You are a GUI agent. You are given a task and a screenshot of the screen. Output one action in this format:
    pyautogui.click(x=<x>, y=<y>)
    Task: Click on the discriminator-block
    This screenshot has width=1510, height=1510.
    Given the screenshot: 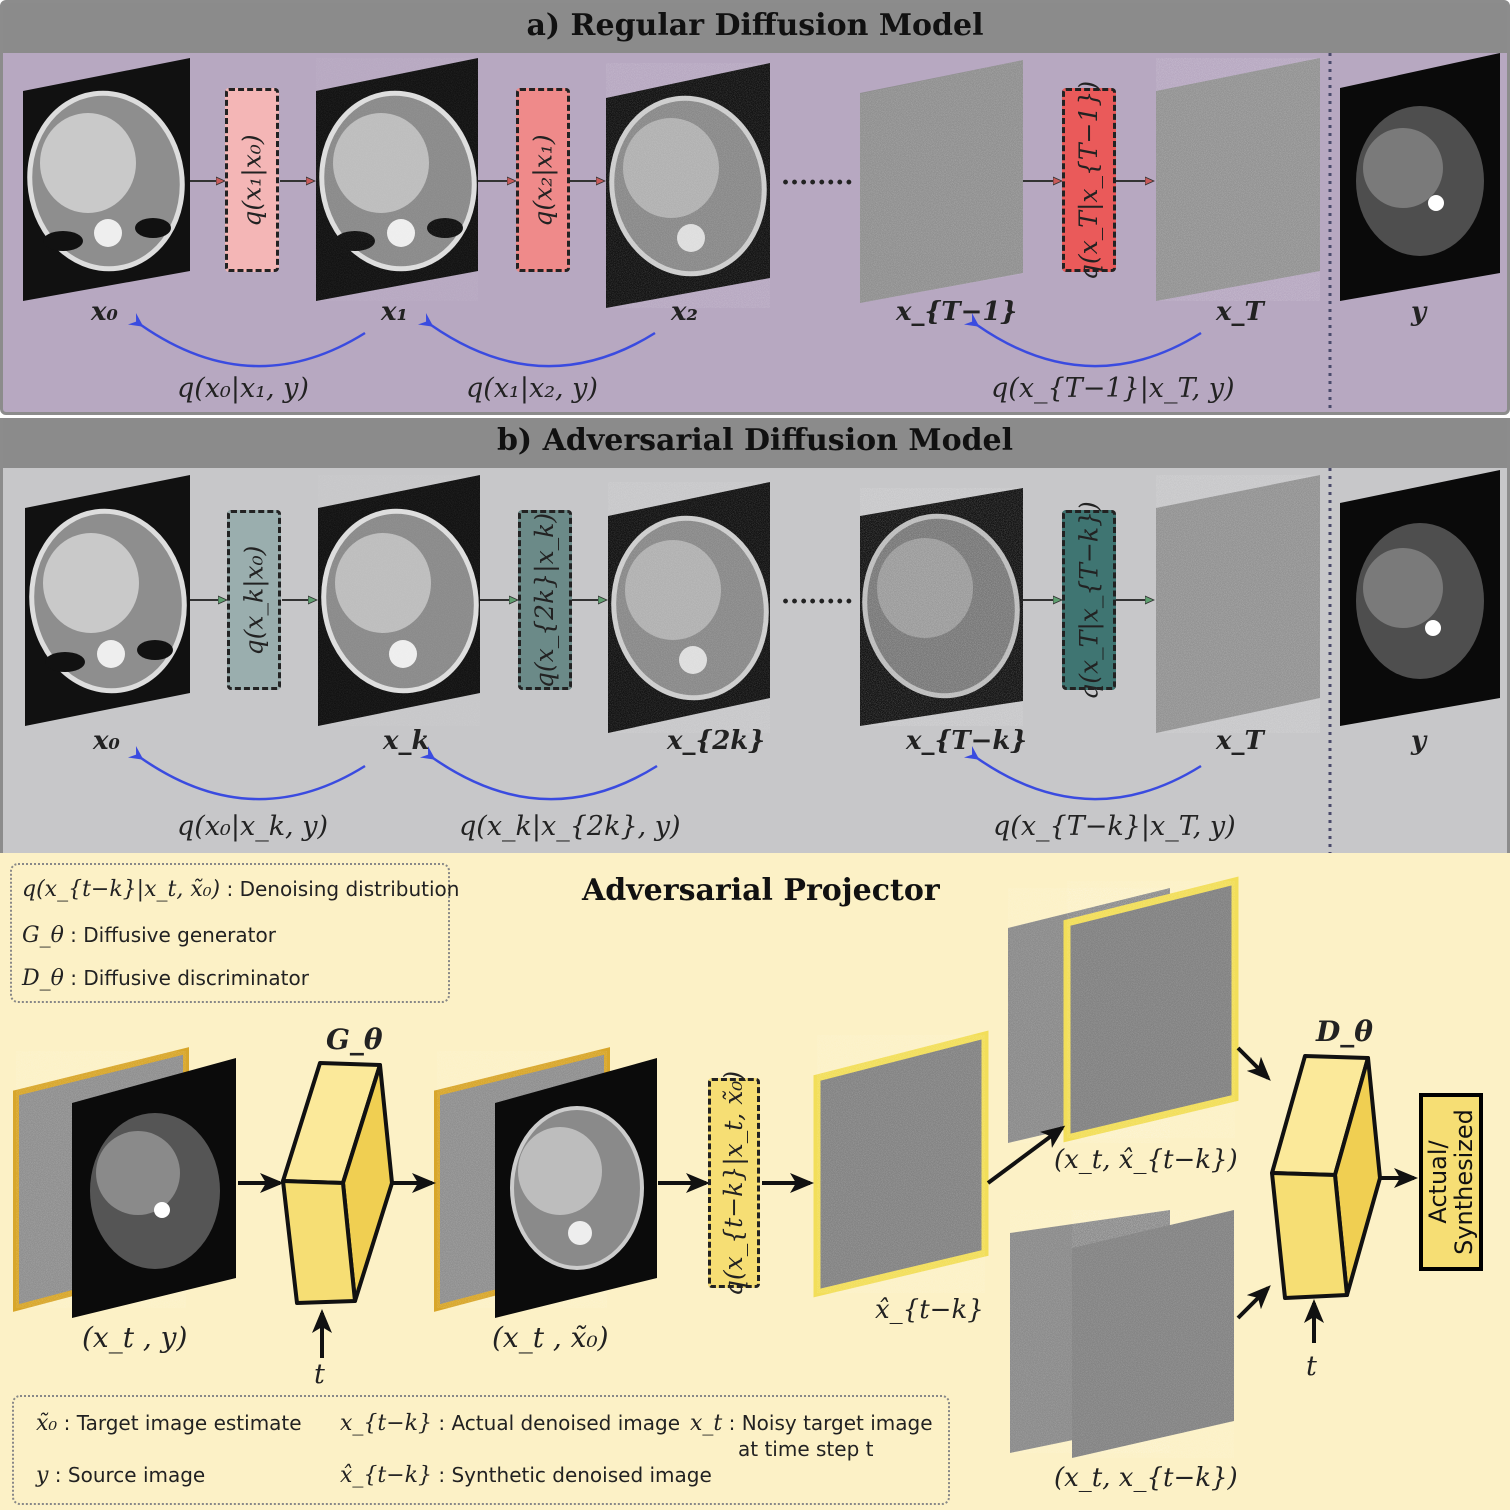 What is the action you would take?
    pyautogui.click(x=1326, y=1177)
    